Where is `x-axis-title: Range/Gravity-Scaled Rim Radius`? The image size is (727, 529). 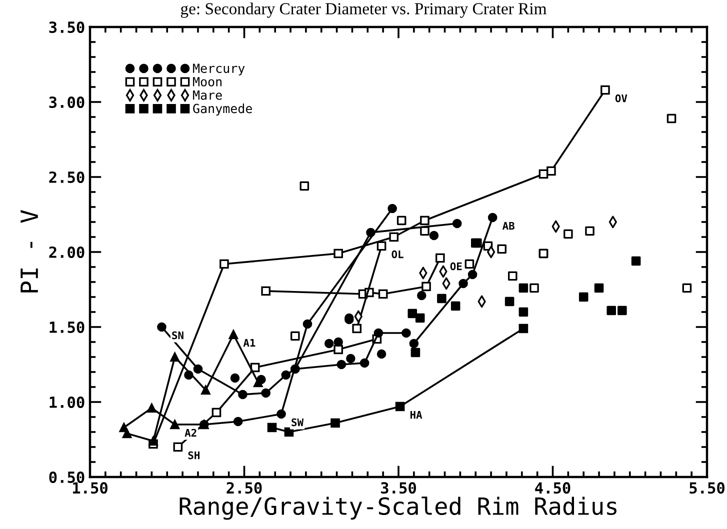
x-axis-title: Range/Gravity-Scaled Rim Radius is located at coordinates (398, 508).